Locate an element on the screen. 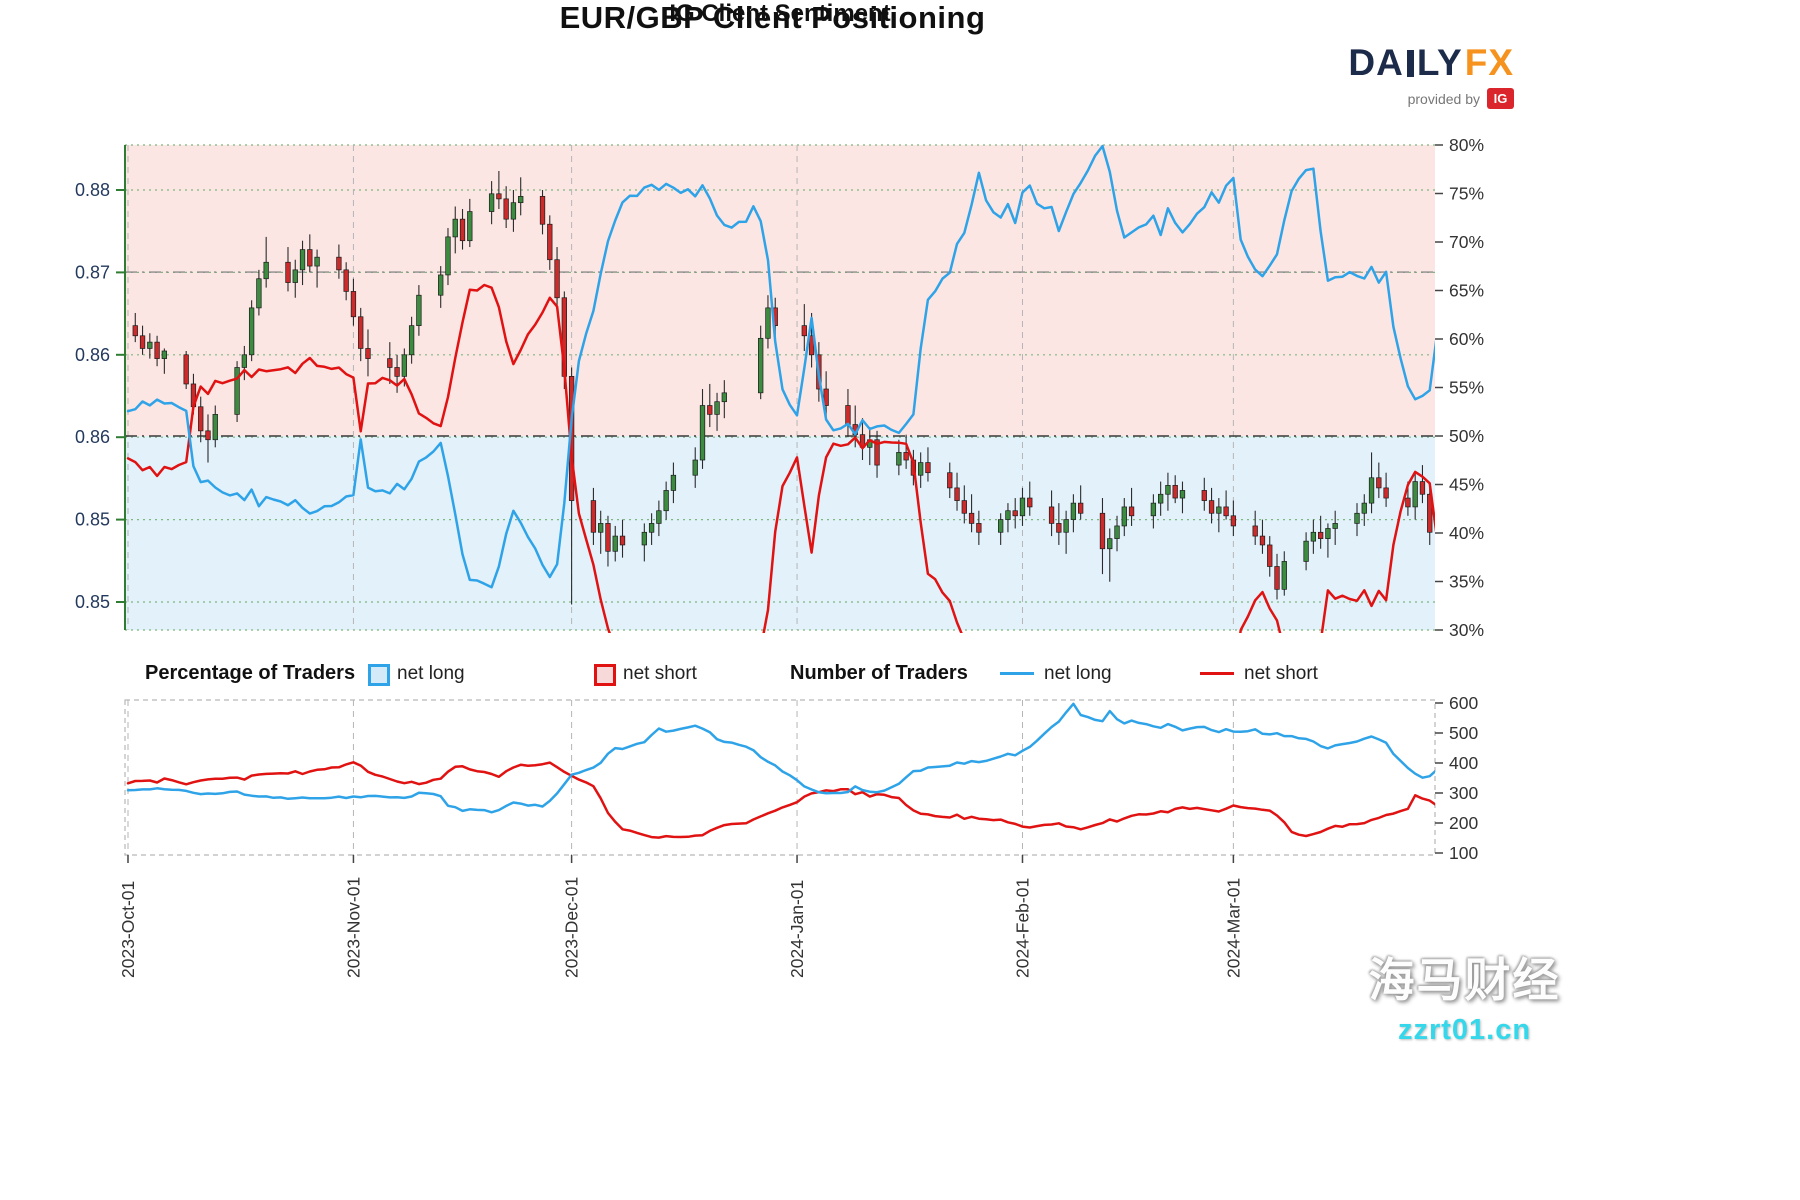 The width and height of the screenshot is (1800, 1200). date-tick-label: 2023-Oct-01 is located at coordinates (128, 929).